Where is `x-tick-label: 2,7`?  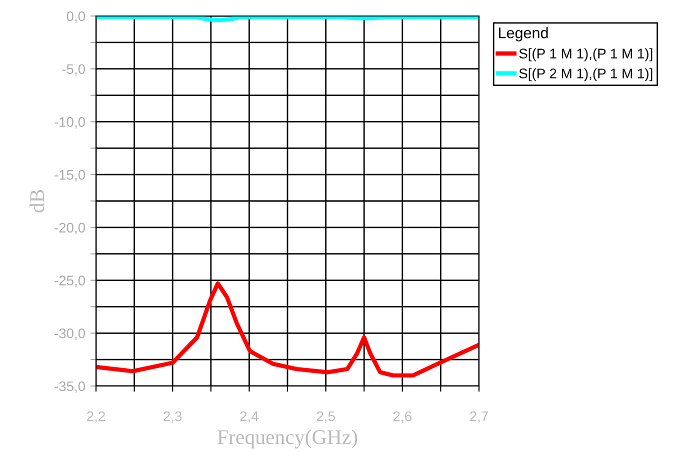 x-tick-label: 2,7 is located at coordinates (479, 417).